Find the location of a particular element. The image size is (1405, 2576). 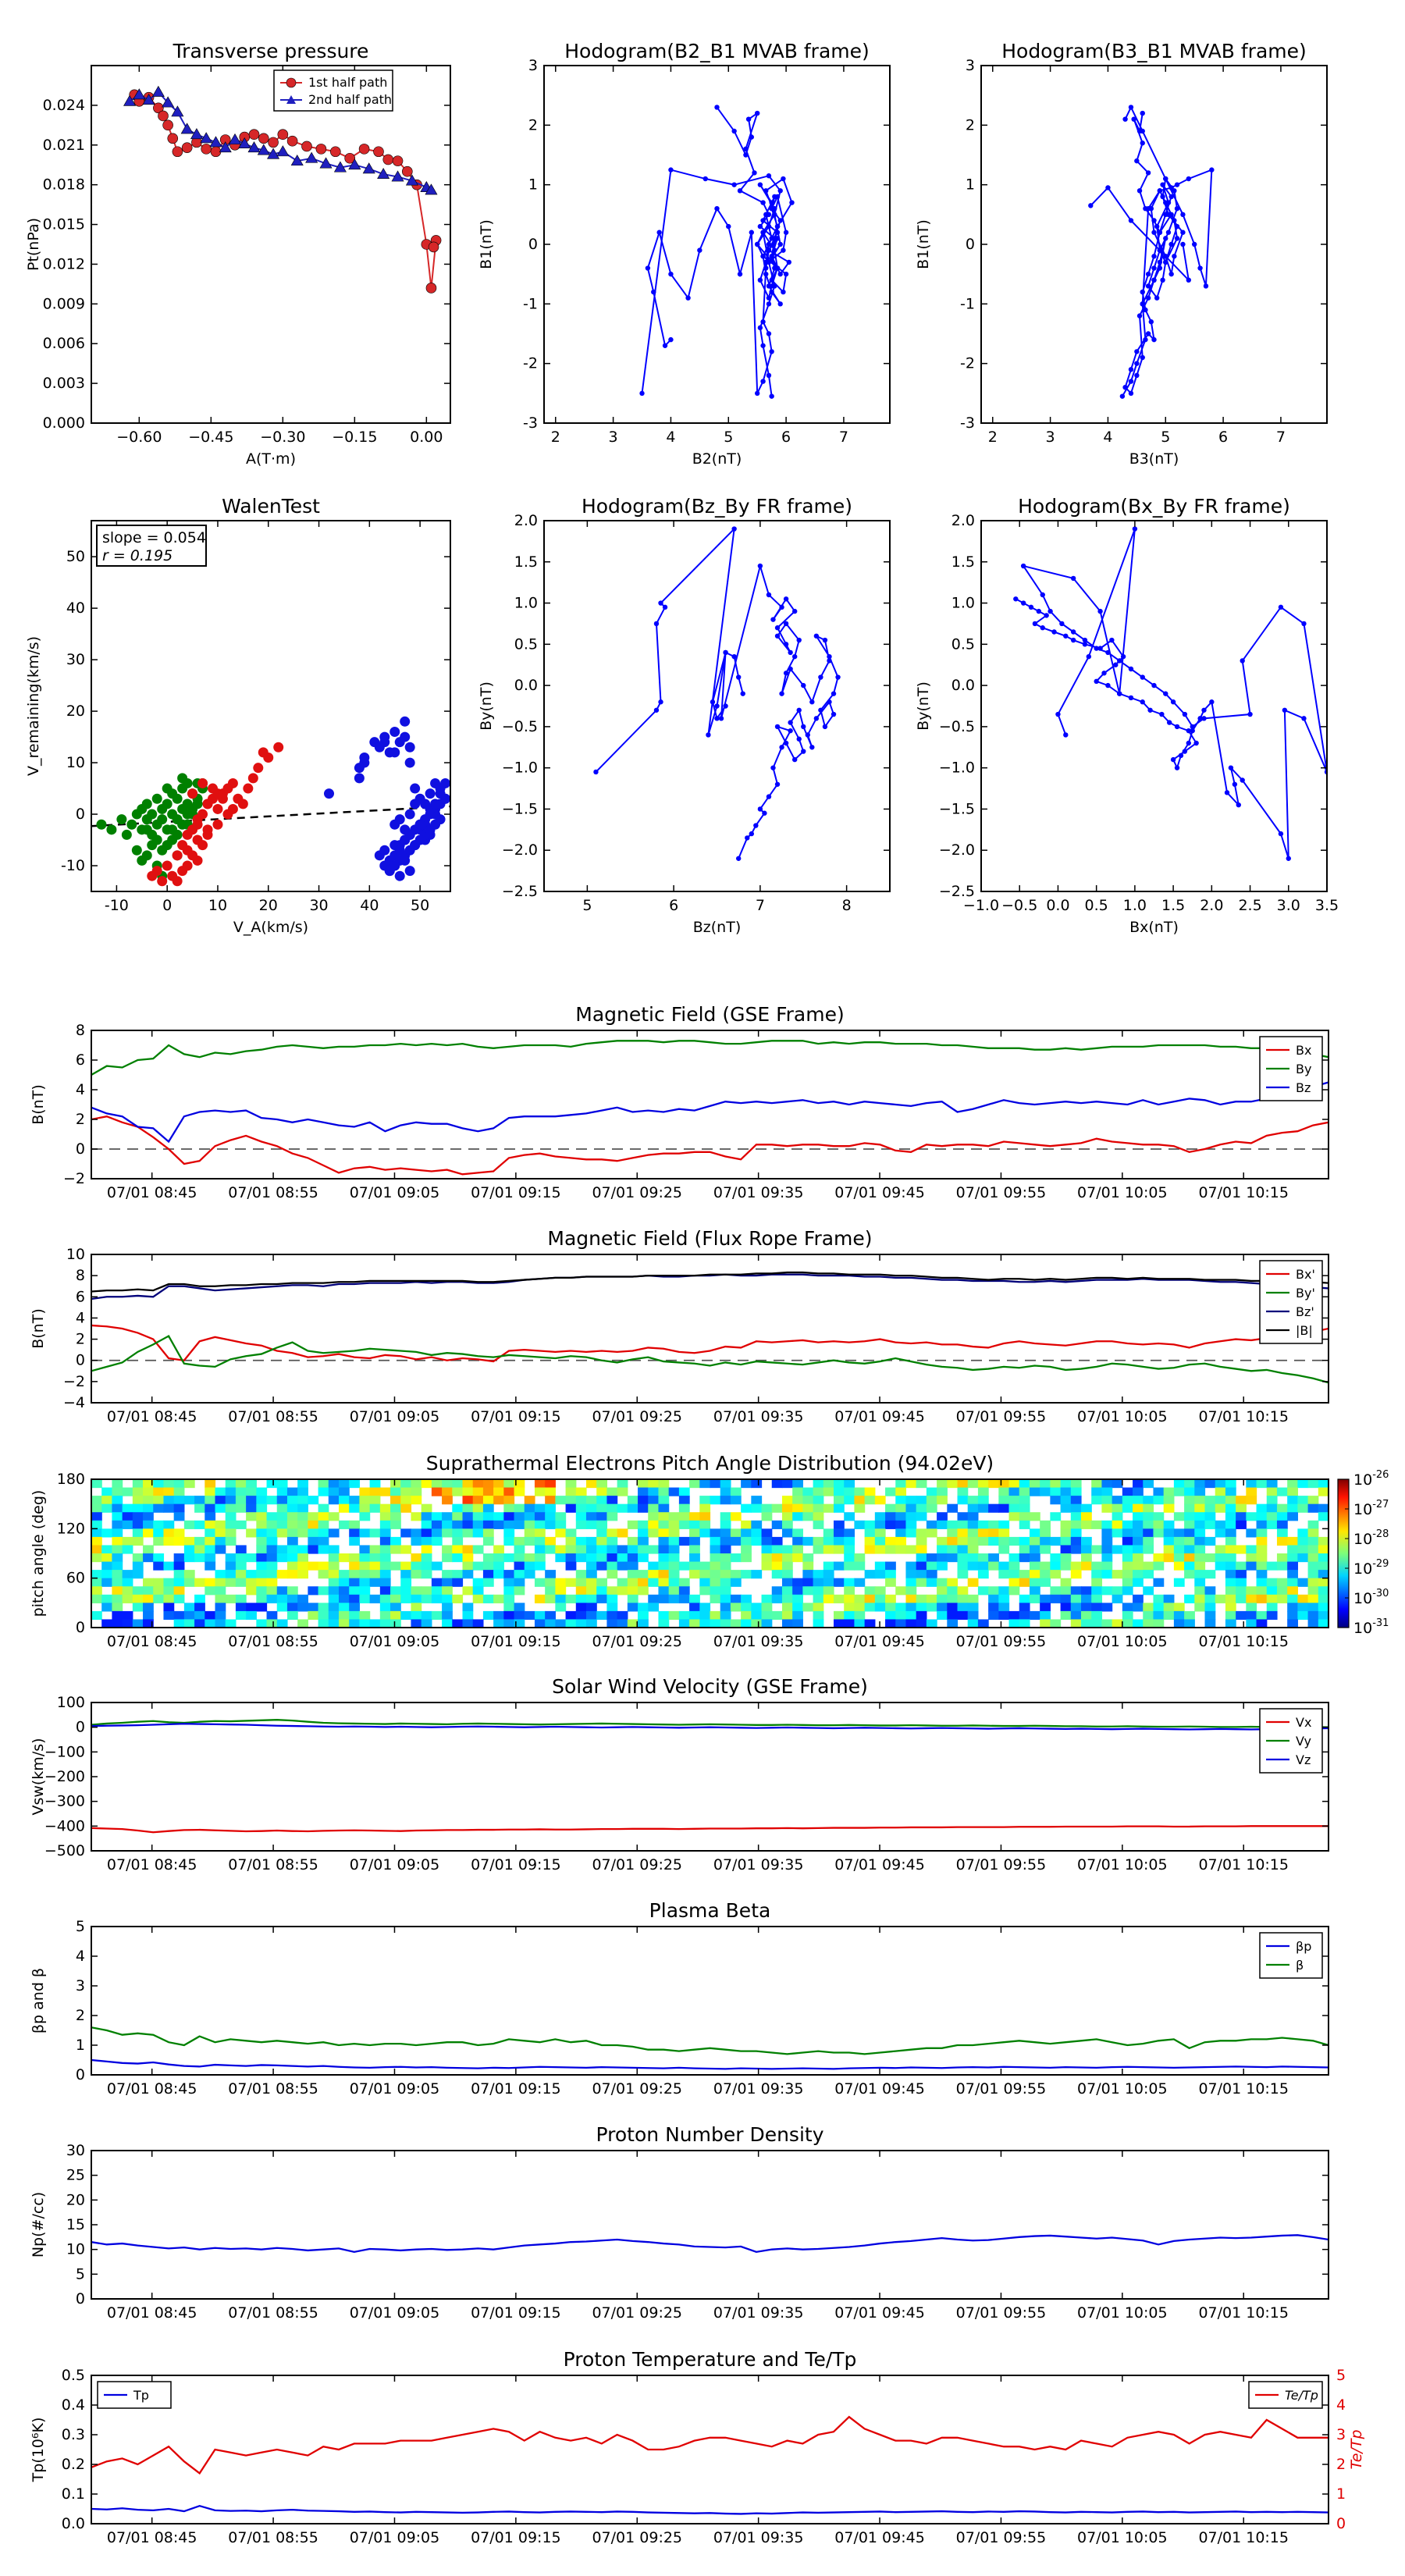

y-tick-label: 1 is located at coordinates (81, 2045).